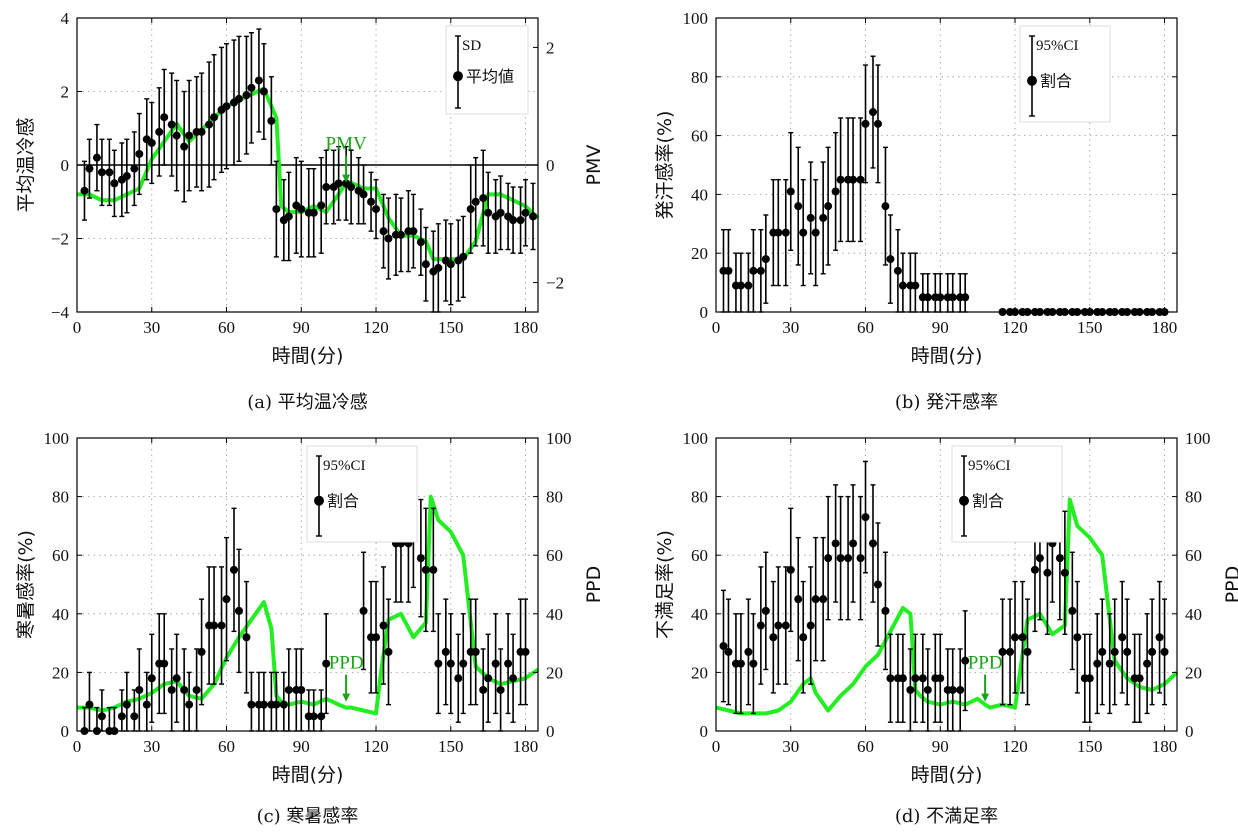 The height and width of the screenshot is (832, 1238). Describe the element at coordinates (65, 165) in the screenshot. I see `y-tick-label: 0` at that location.